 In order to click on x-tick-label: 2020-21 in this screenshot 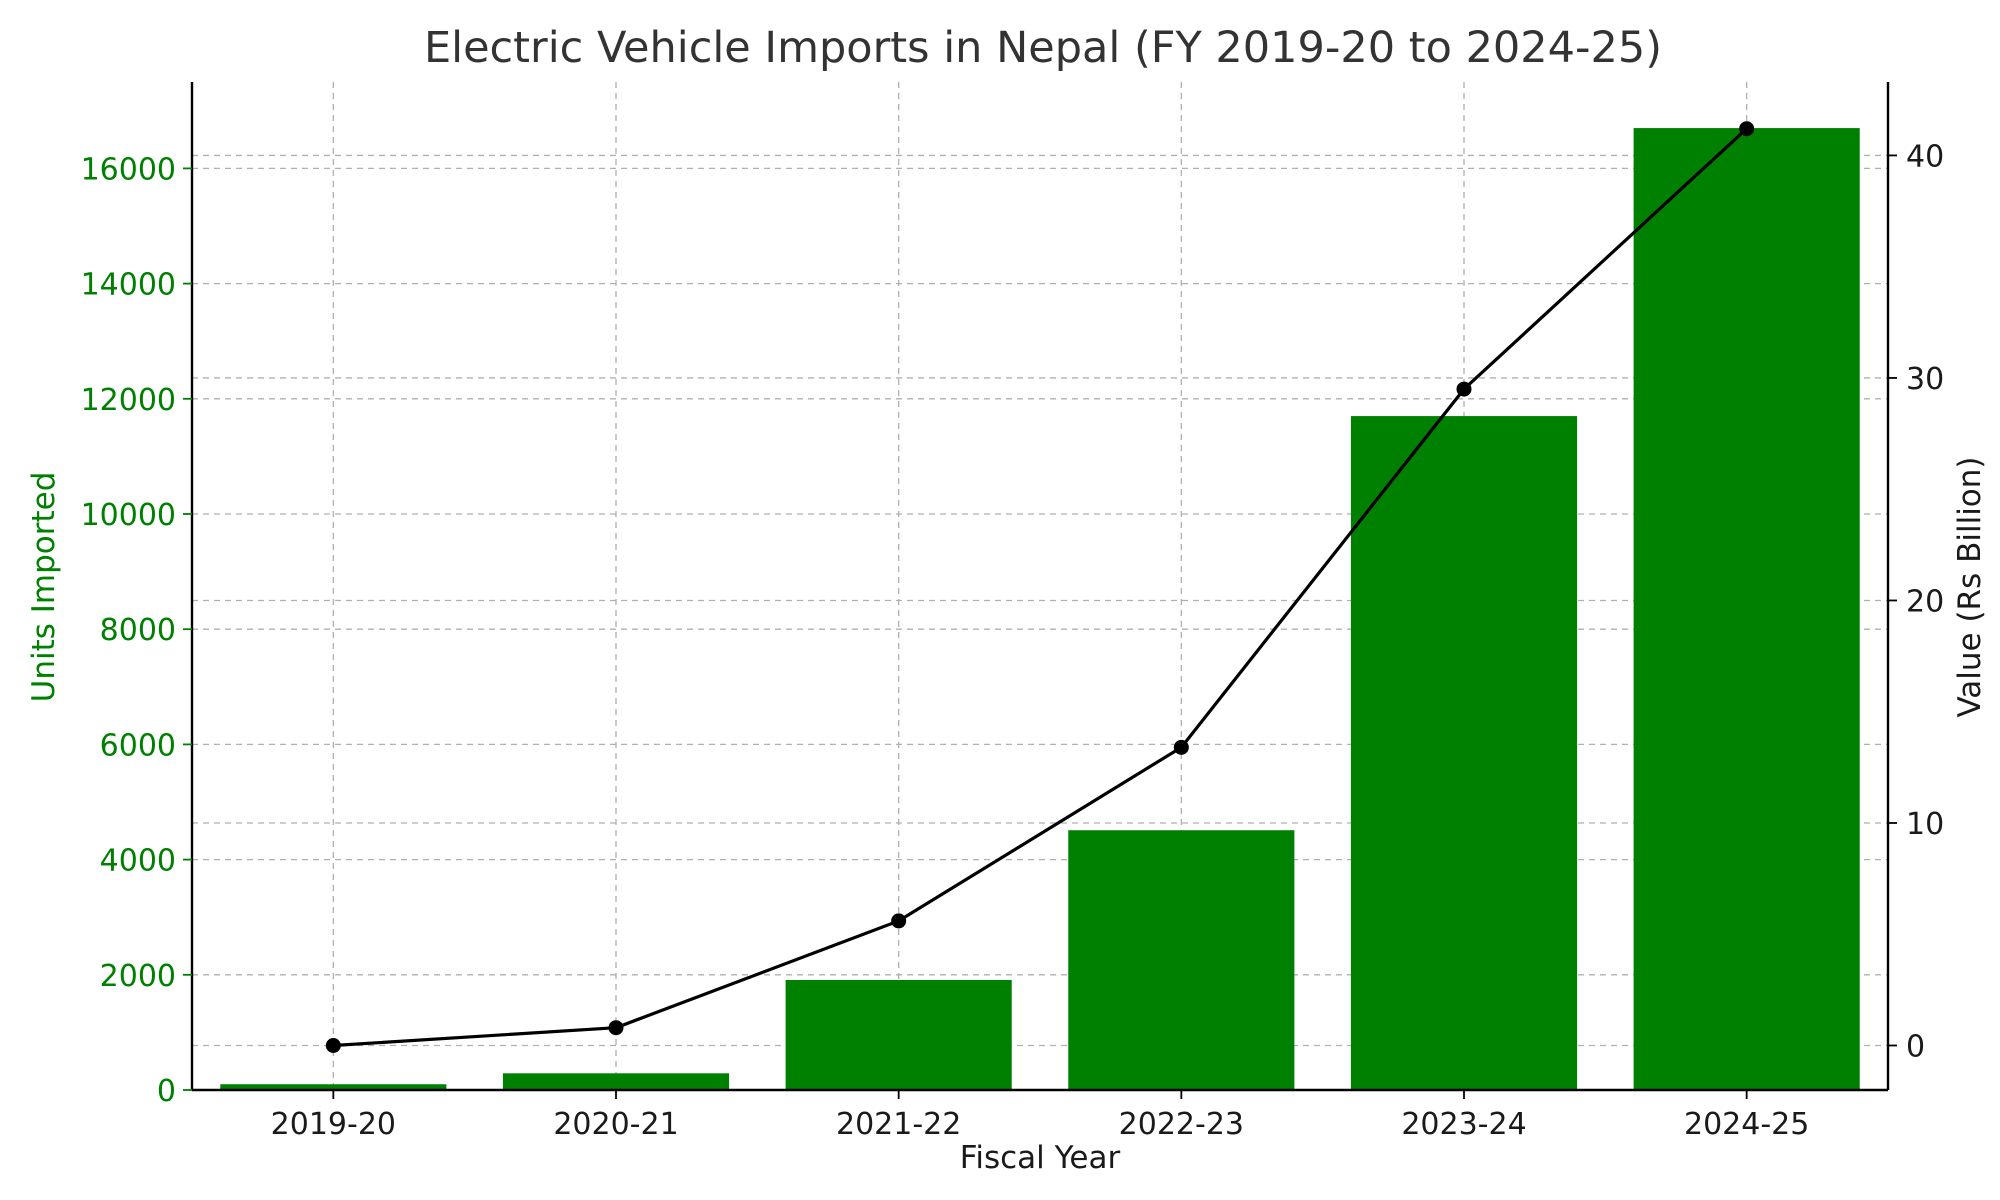, I will do `click(615, 1124)`.